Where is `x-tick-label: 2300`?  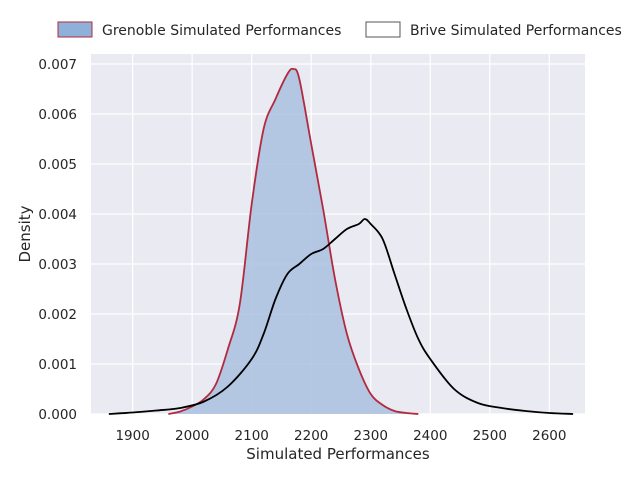
x-tick-label: 2300 is located at coordinates (371, 436).